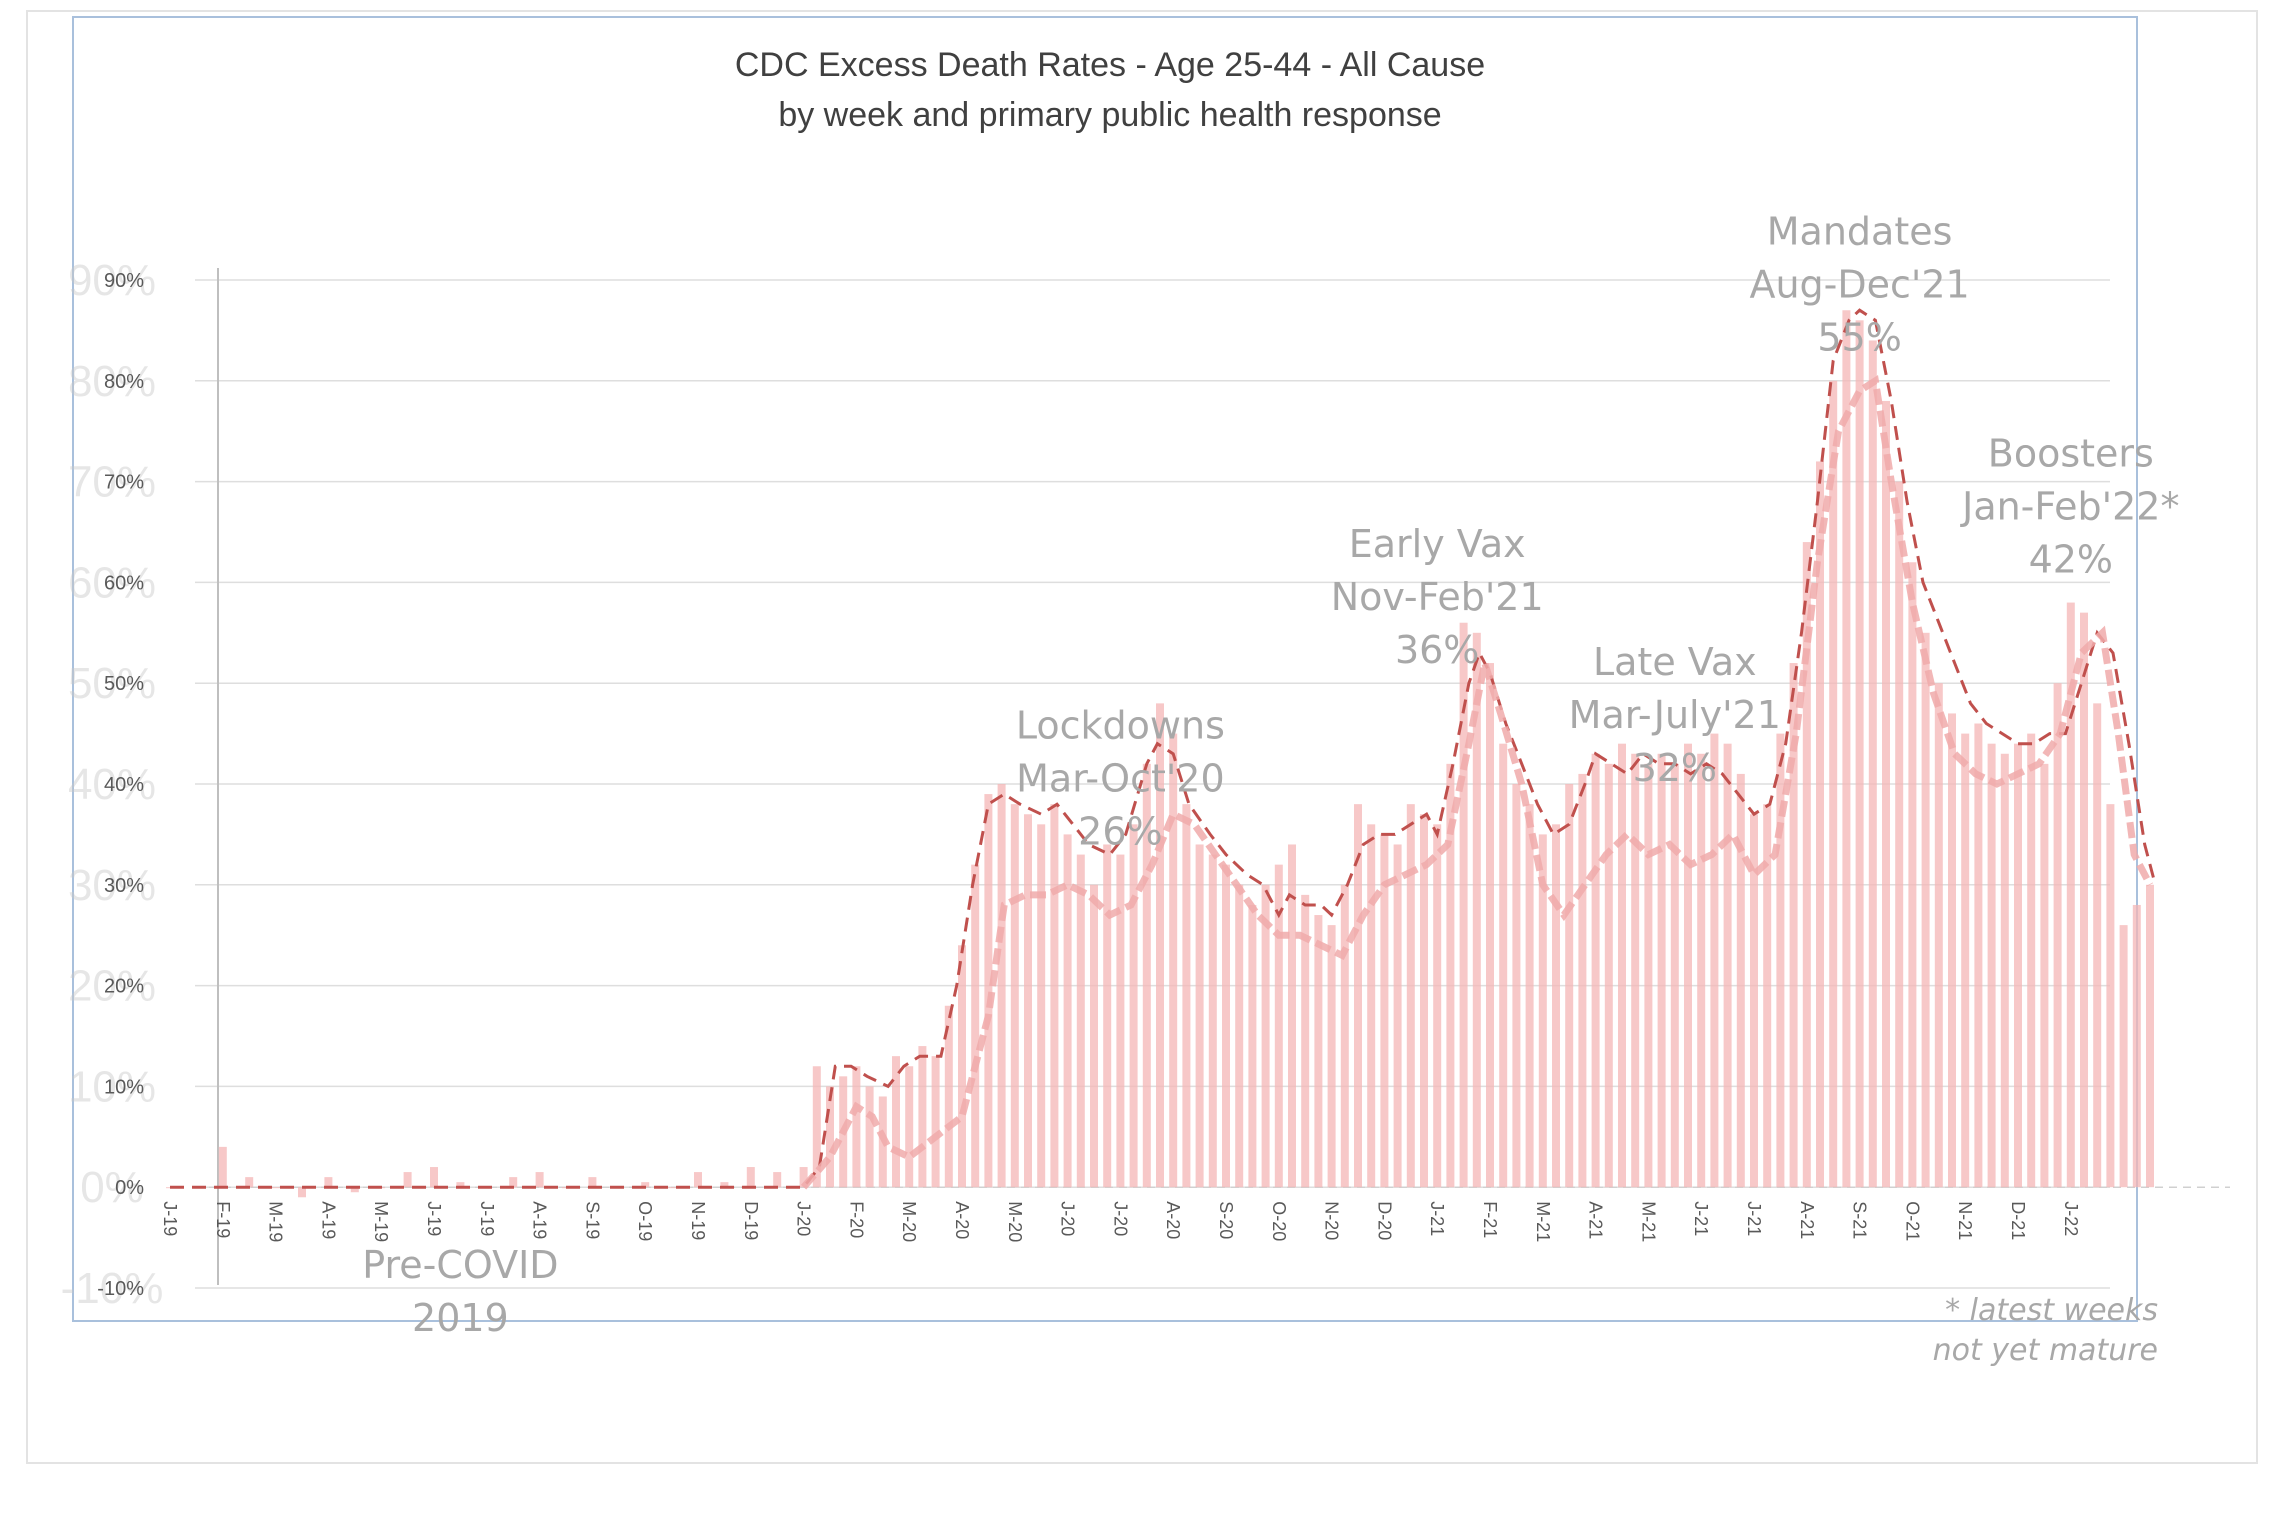 This screenshot has width=2284, height=1514. I want to click on y-tick-label-ghost: 10%, so click(112, 1086).